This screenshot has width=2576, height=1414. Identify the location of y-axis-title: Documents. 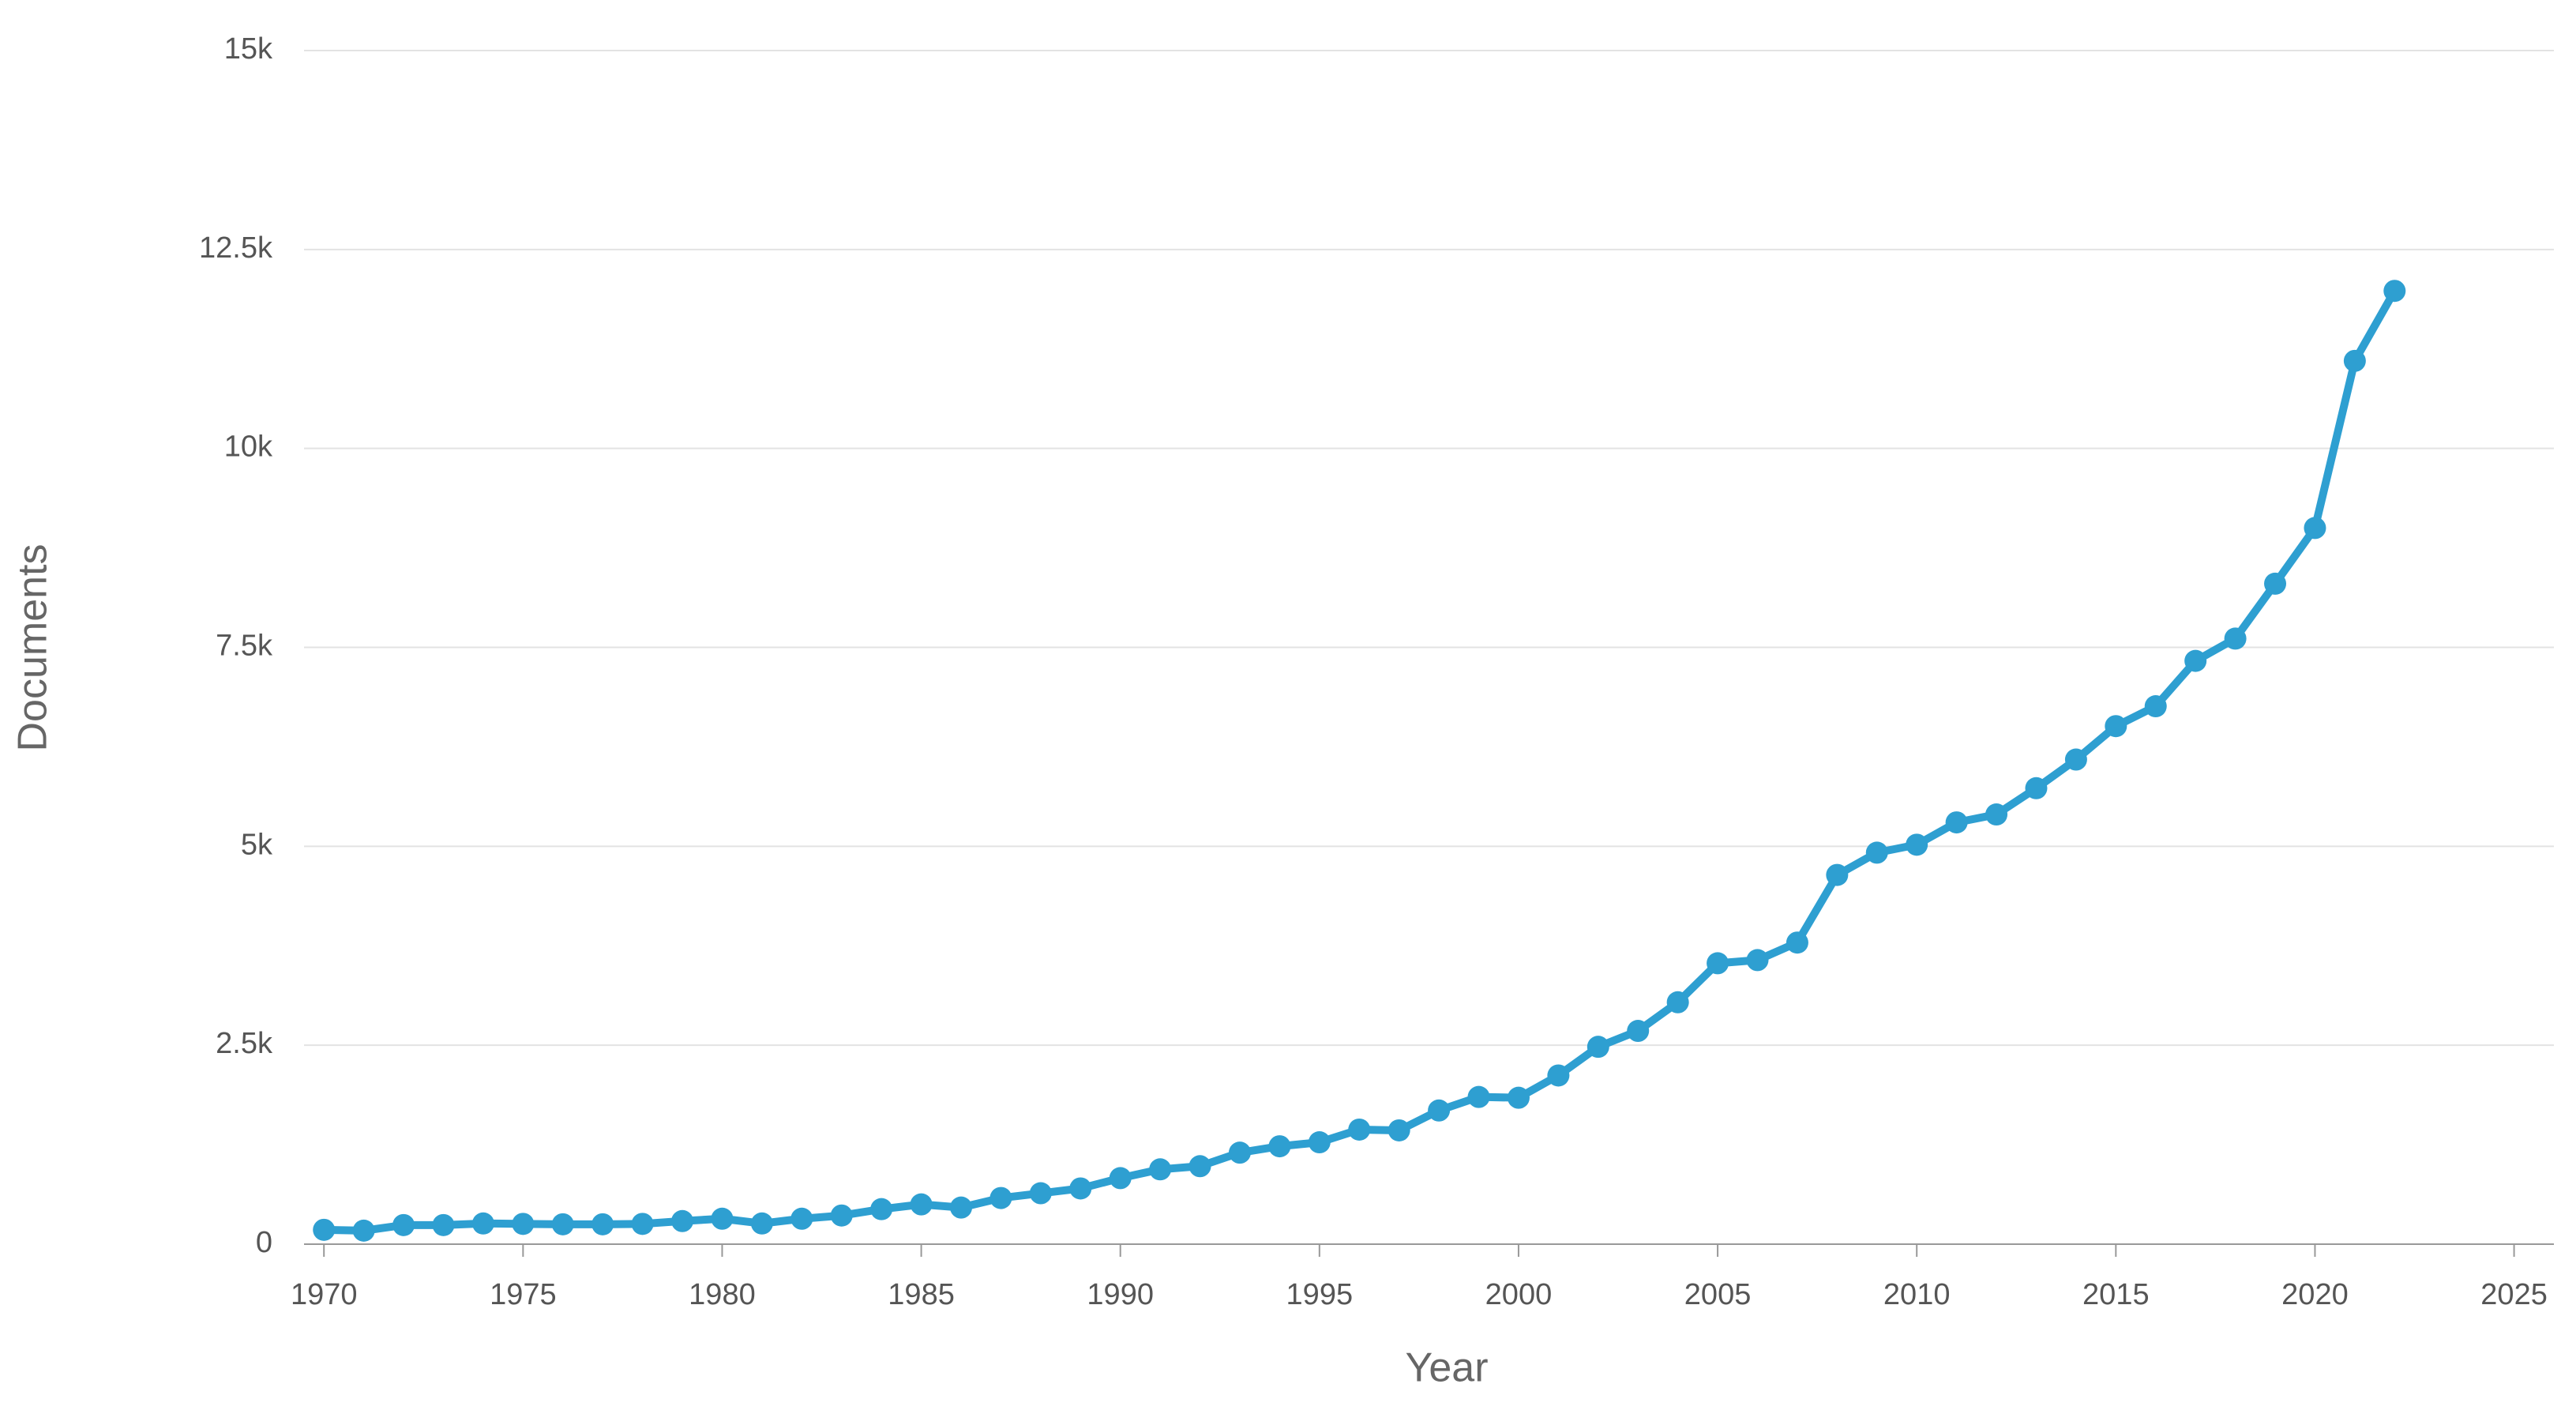
(33, 648).